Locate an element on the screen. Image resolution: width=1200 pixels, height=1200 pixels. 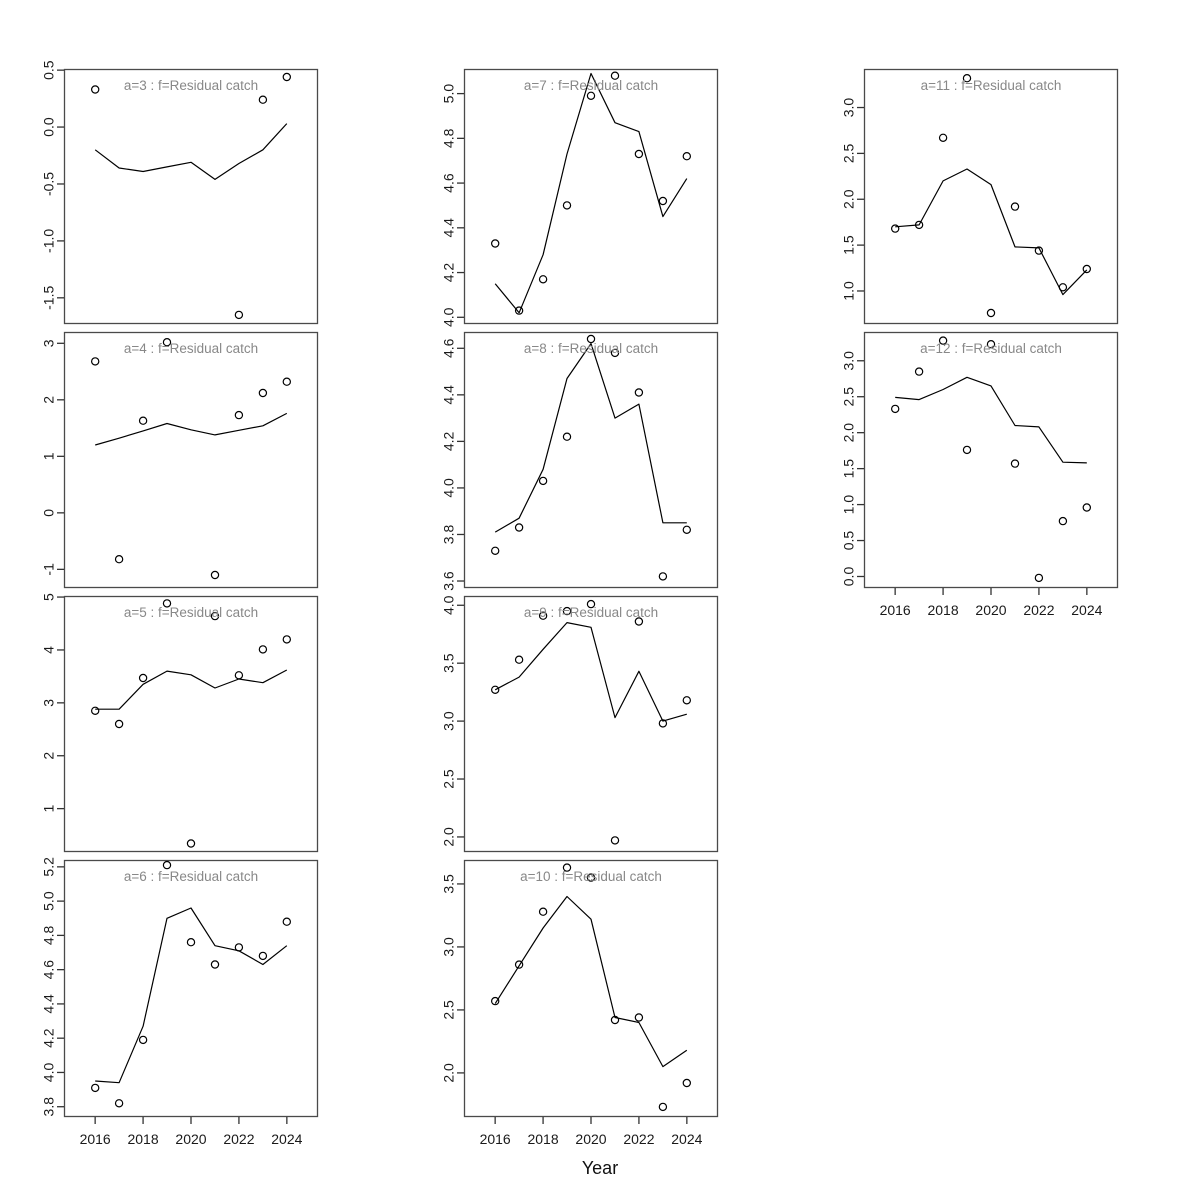
y-tick-label: 5 is located at coordinates (49, 597).